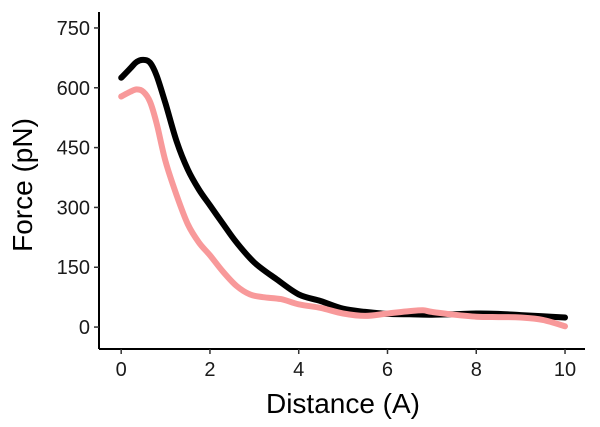 This screenshot has height=427, width=600. I want to click on y-axis-ticks: 0 150 300 450 600 750, so click(78, 178).